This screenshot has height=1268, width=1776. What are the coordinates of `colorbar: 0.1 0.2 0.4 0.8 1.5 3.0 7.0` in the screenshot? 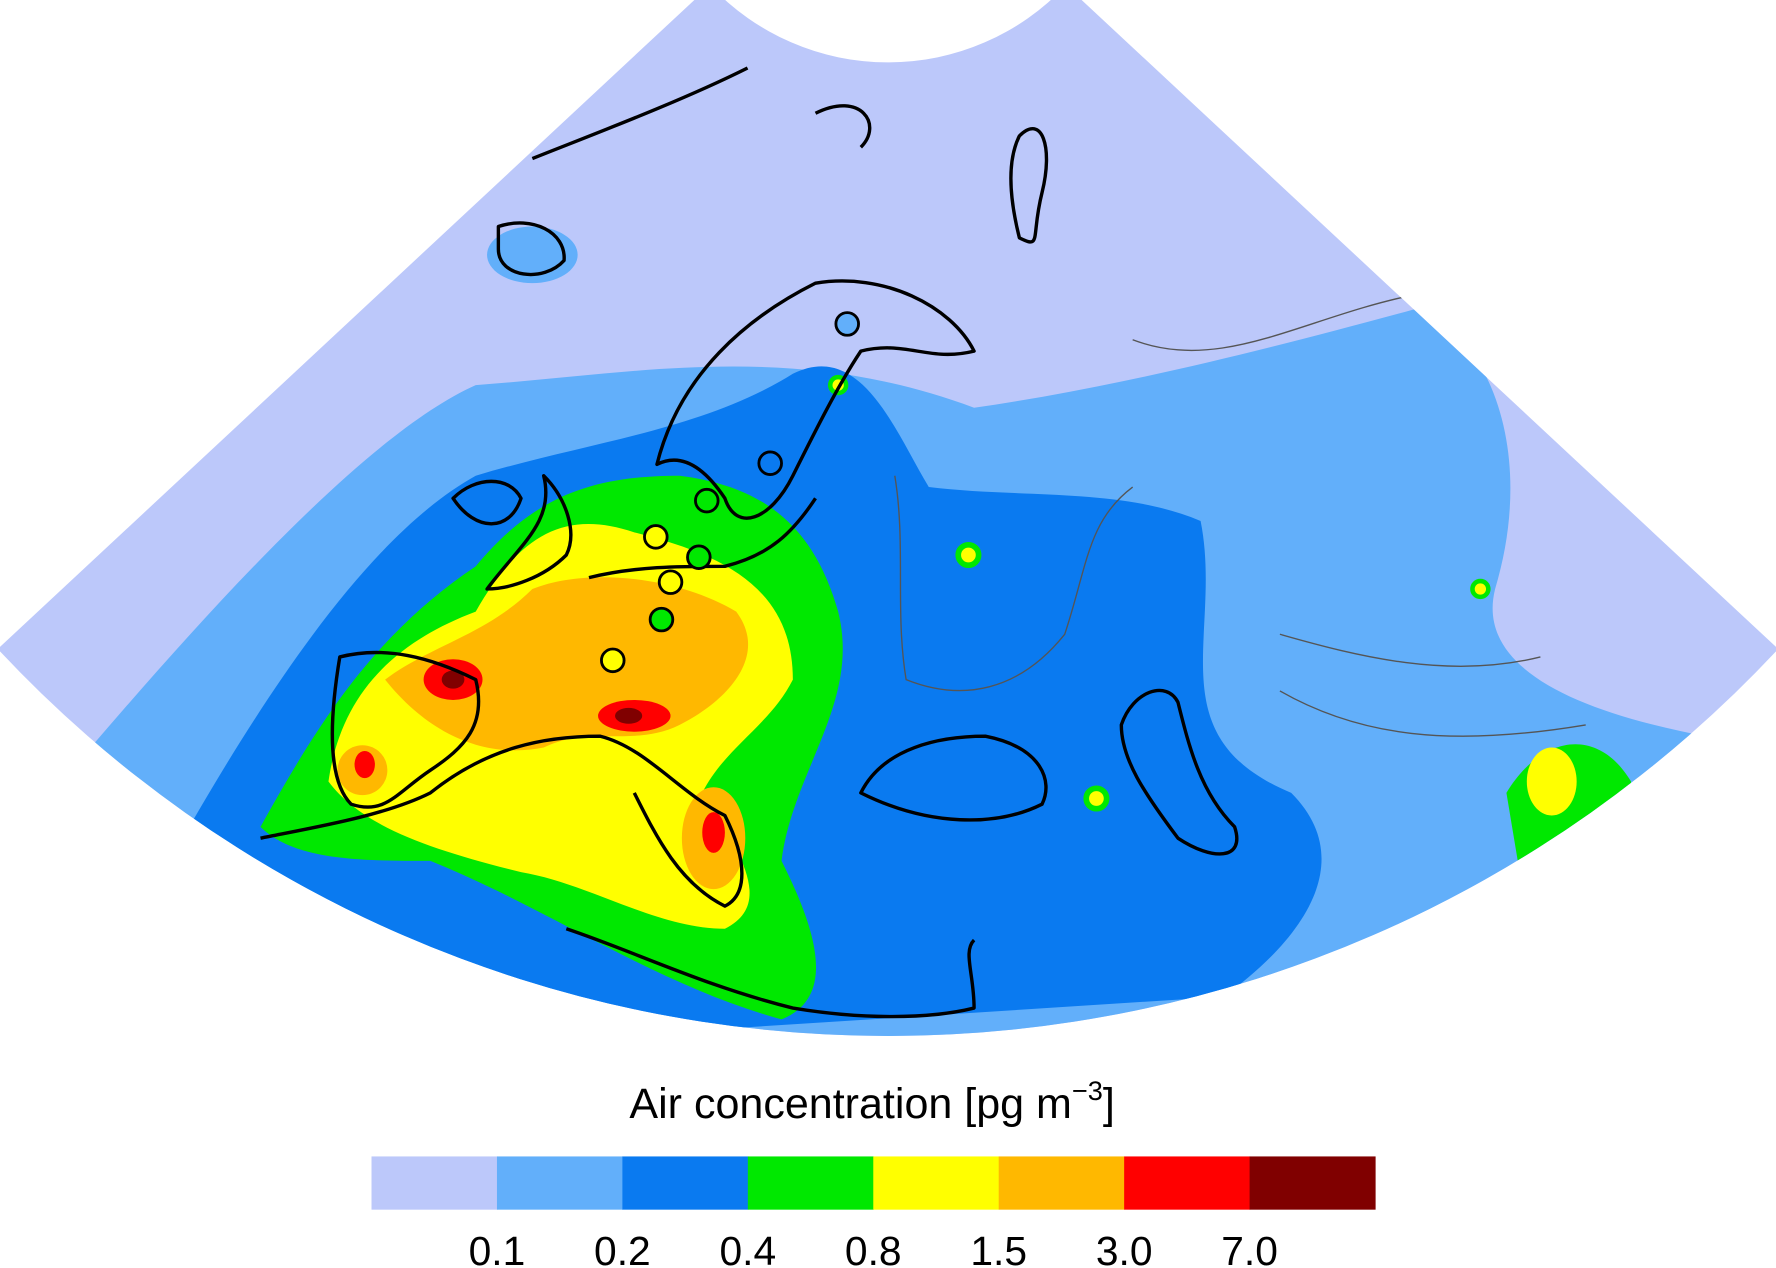 It's located at (873, 1212).